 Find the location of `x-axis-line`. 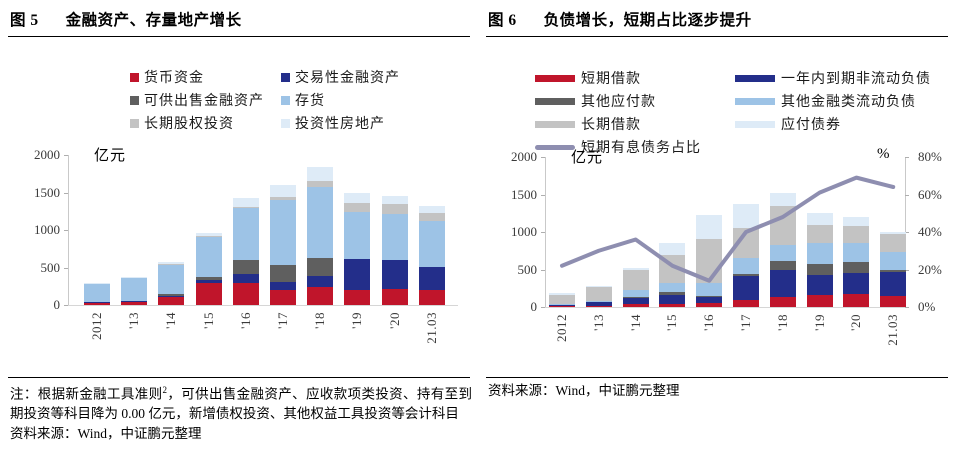

x-axis-line is located at coordinates (725, 307).